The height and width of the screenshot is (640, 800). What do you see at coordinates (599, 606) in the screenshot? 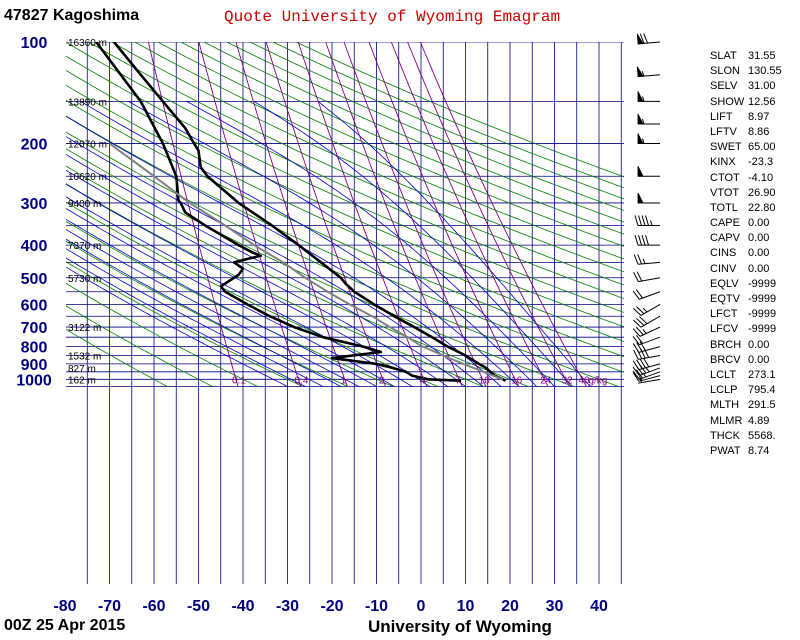
I see `x-tick-label: 40` at bounding box center [599, 606].